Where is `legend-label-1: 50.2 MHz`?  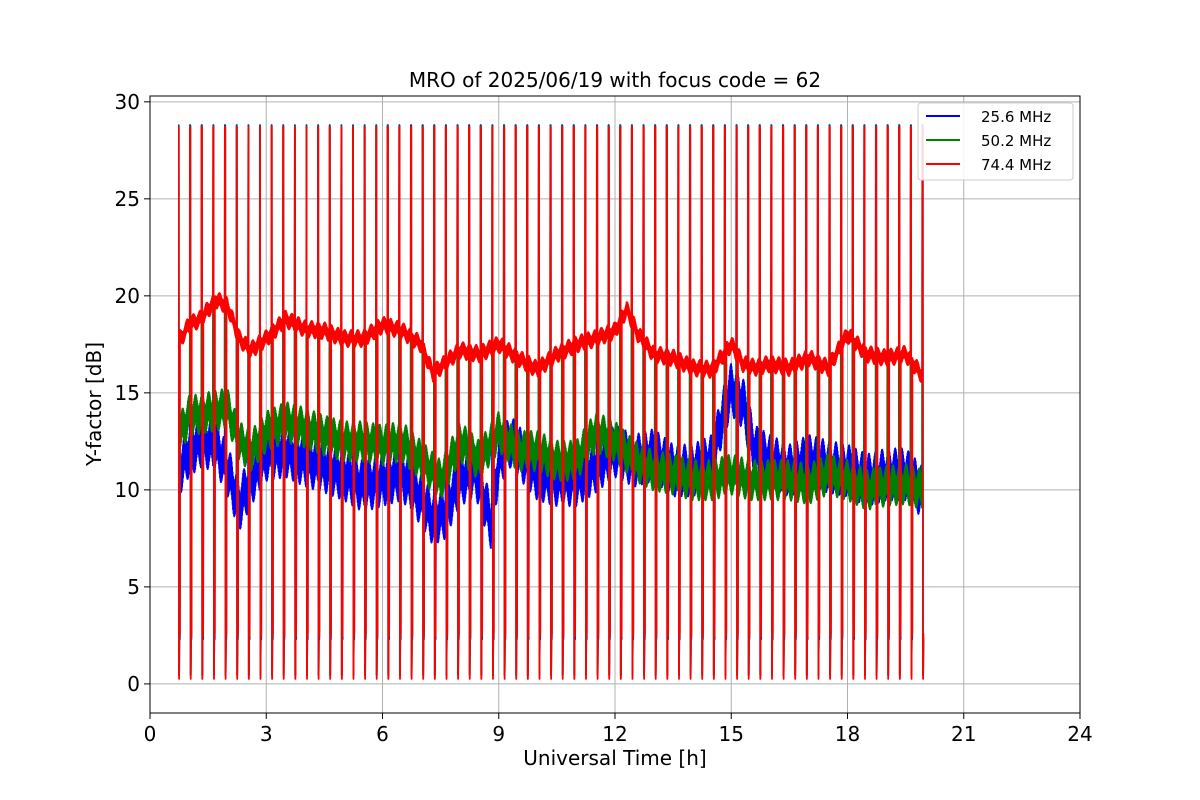
legend-label-1: 50.2 MHz is located at coordinates (1016, 141).